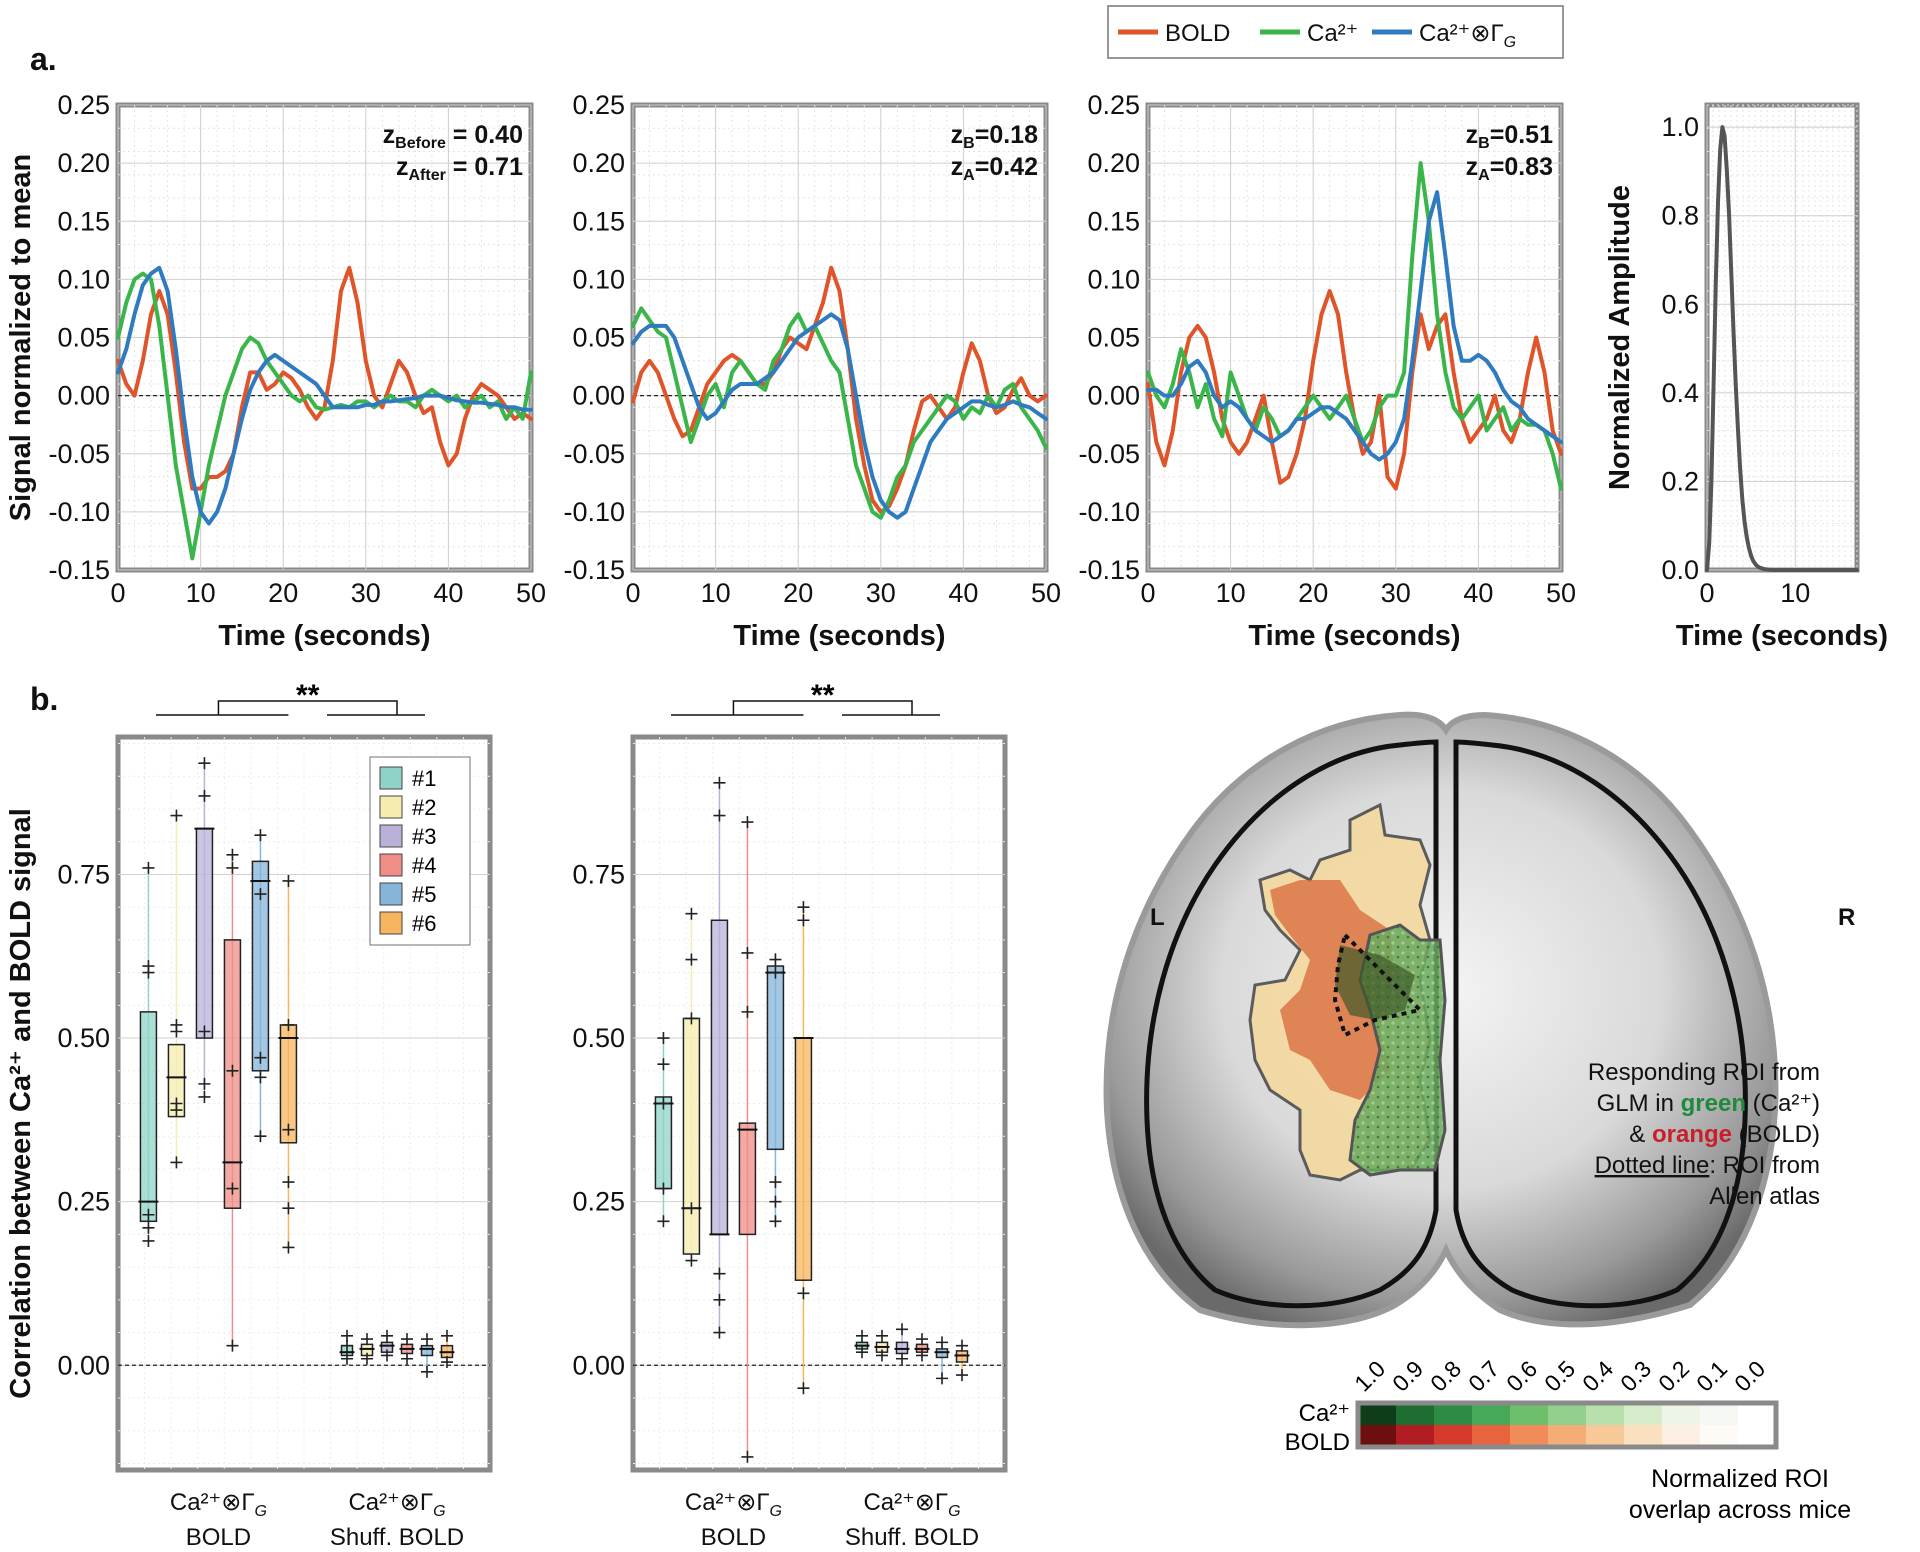  Describe the element at coordinates (1673, 1376) in the screenshot. I see `colorbar-tick-label: 0.2` at that location.